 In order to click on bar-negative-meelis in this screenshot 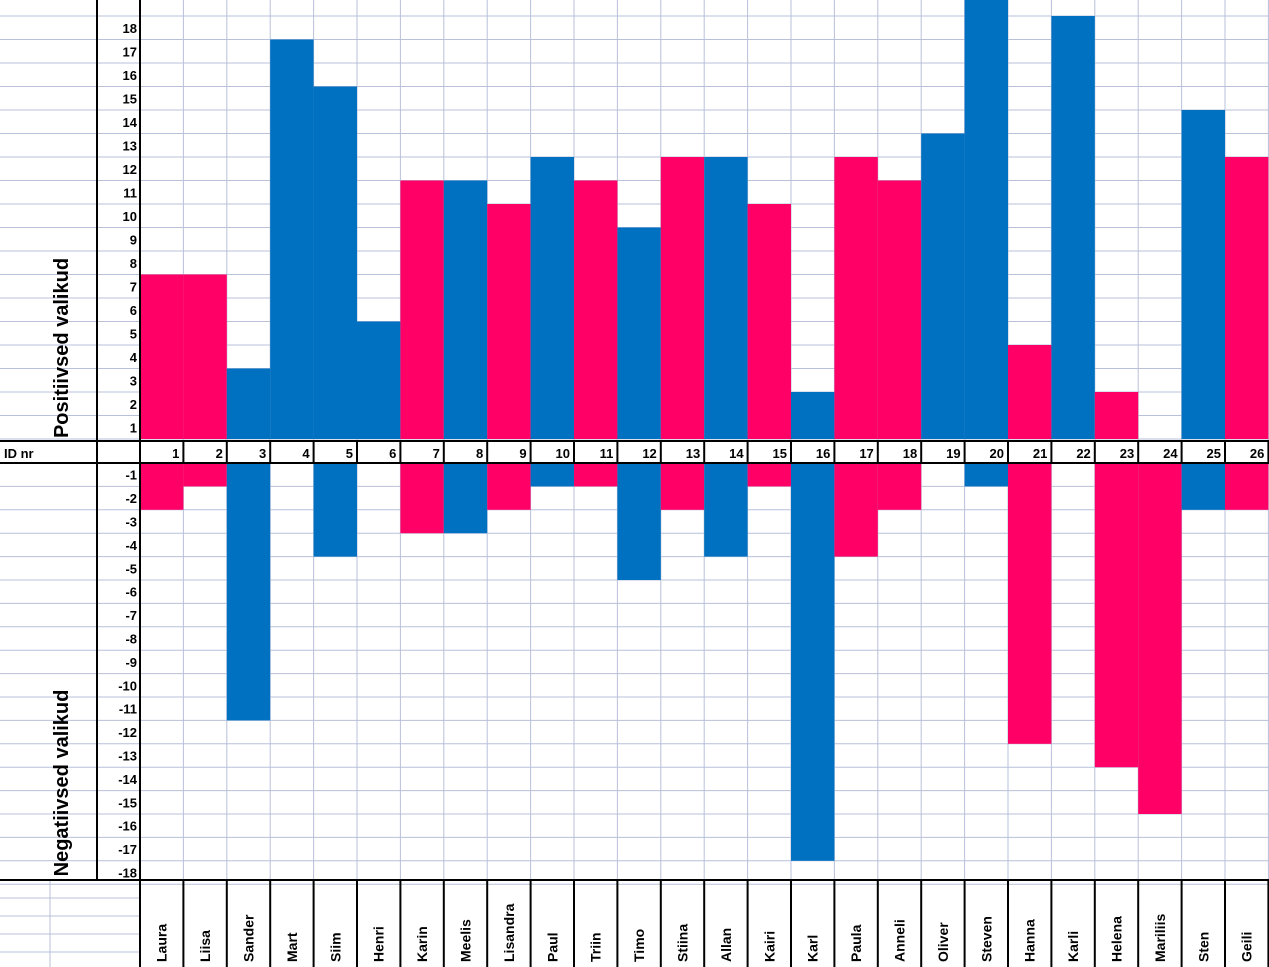, I will do `click(465, 498)`.